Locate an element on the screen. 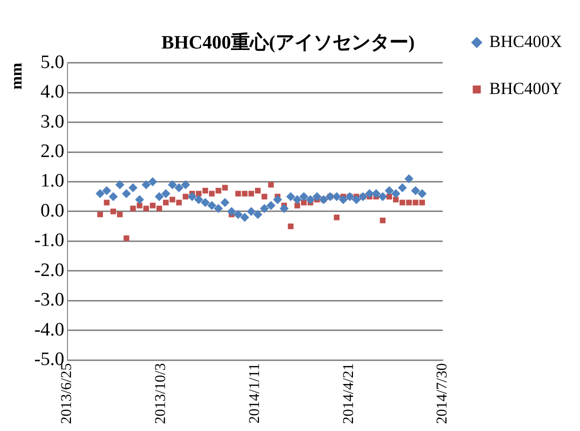 The width and height of the screenshot is (580, 431). y-axis-title: mm is located at coordinates (17, 76).